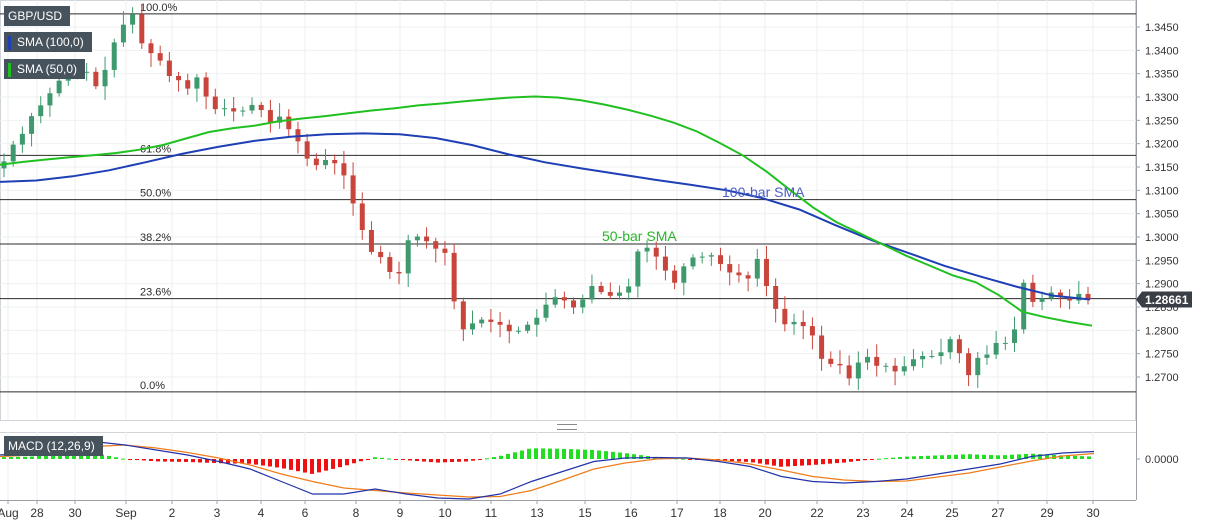 This screenshot has height=526, width=1207. Describe the element at coordinates (53, 446) in the screenshot. I see `legend-macd: MACD (12,26,9)` at that location.